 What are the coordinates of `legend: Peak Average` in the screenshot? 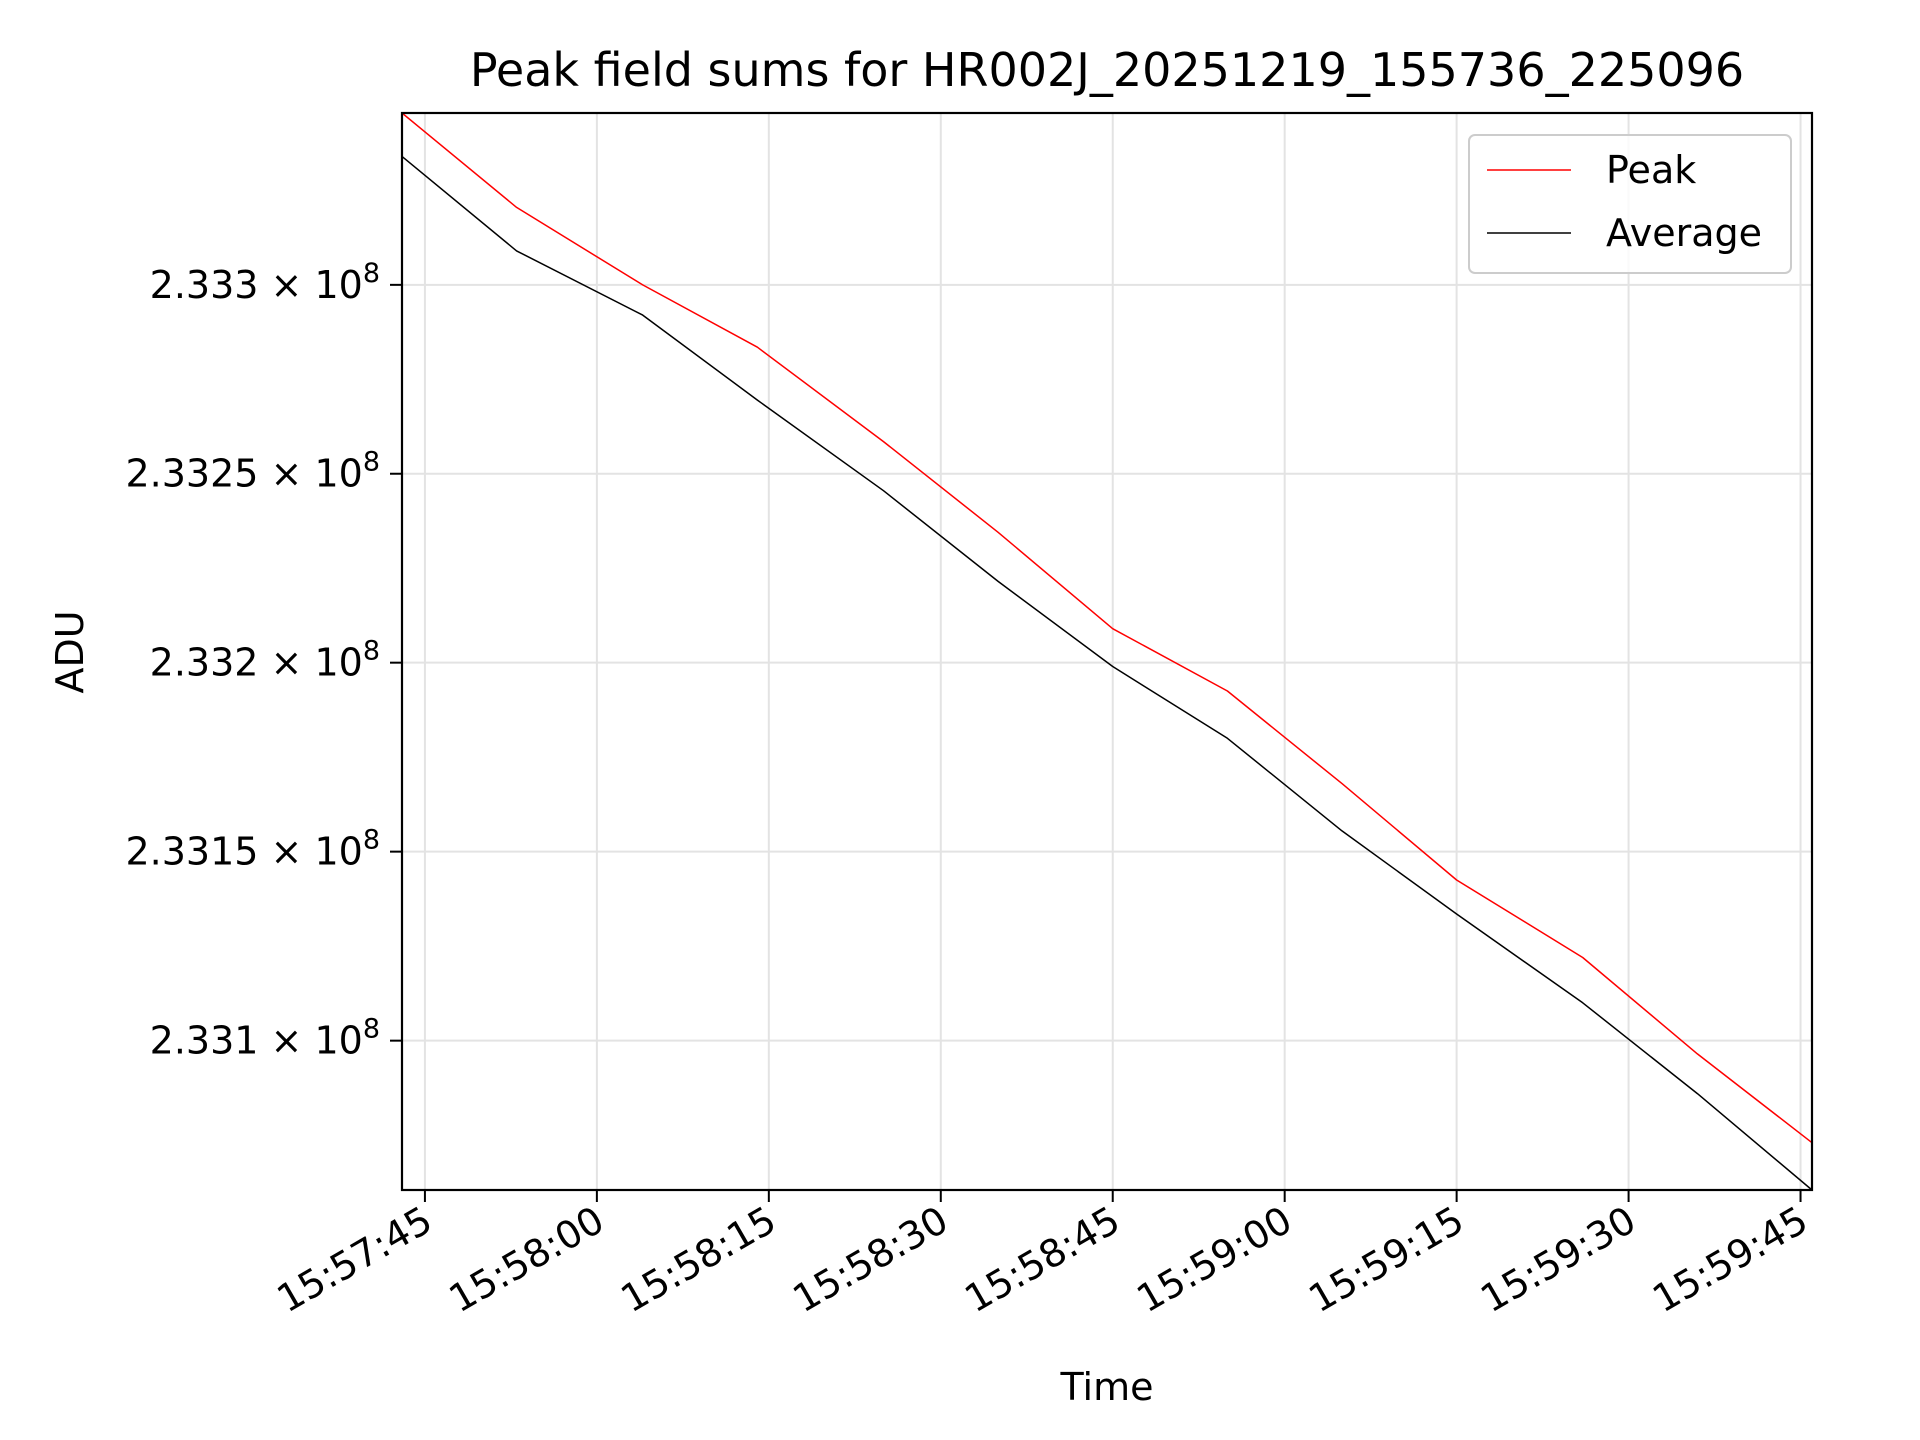 It's located at (1630, 204).